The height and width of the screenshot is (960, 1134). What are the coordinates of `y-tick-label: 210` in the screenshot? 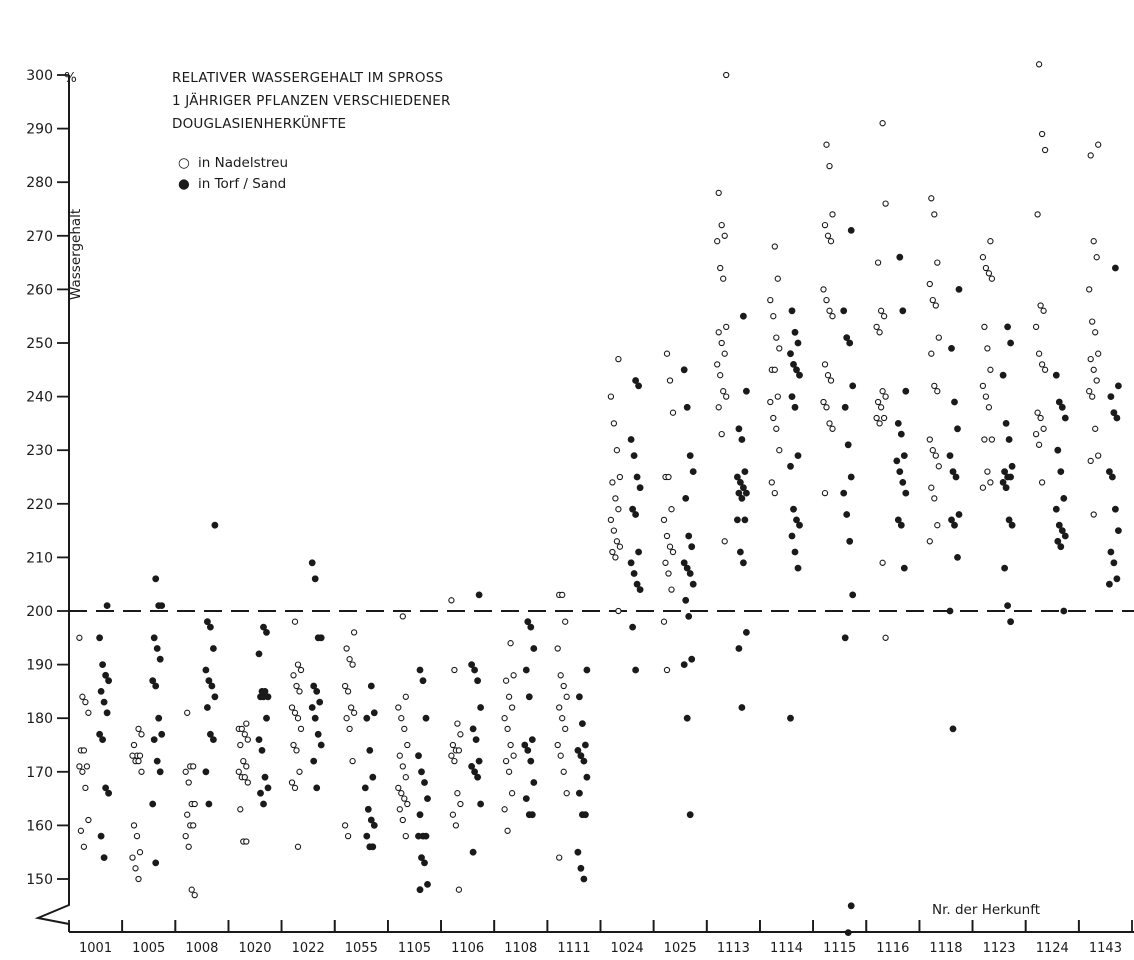 It's located at (39, 558).